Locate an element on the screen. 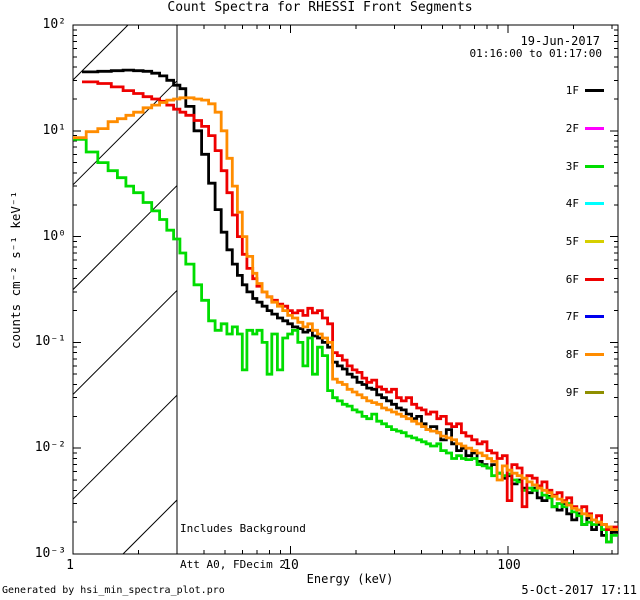 Image resolution: width=640 pixels, height=600 pixels. x-tick-label-100: 100 is located at coordinates (509, 565).